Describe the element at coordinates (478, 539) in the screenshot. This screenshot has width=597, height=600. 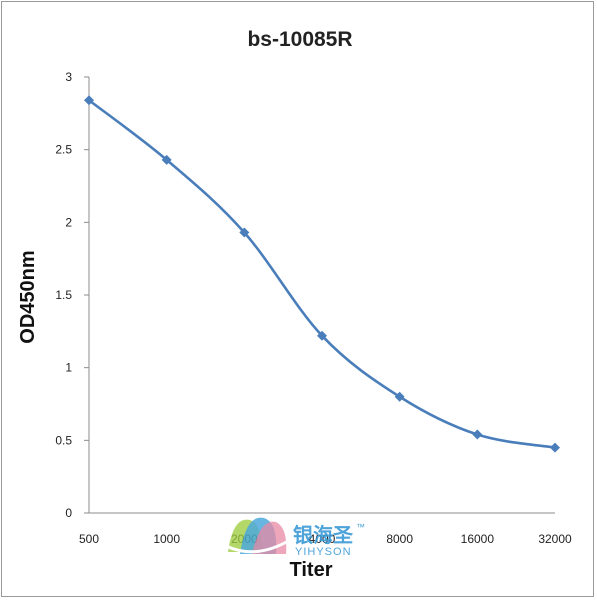
I see `x-tick-label: 16000` at that location.